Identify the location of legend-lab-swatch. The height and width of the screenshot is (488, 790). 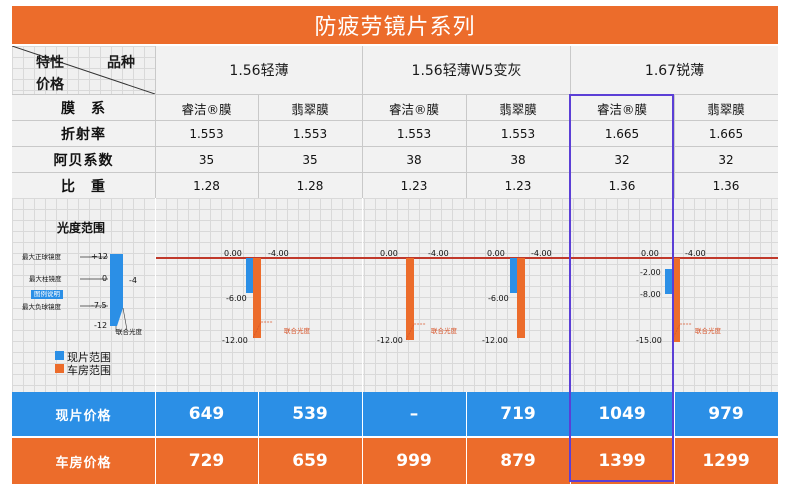
(59, 368).